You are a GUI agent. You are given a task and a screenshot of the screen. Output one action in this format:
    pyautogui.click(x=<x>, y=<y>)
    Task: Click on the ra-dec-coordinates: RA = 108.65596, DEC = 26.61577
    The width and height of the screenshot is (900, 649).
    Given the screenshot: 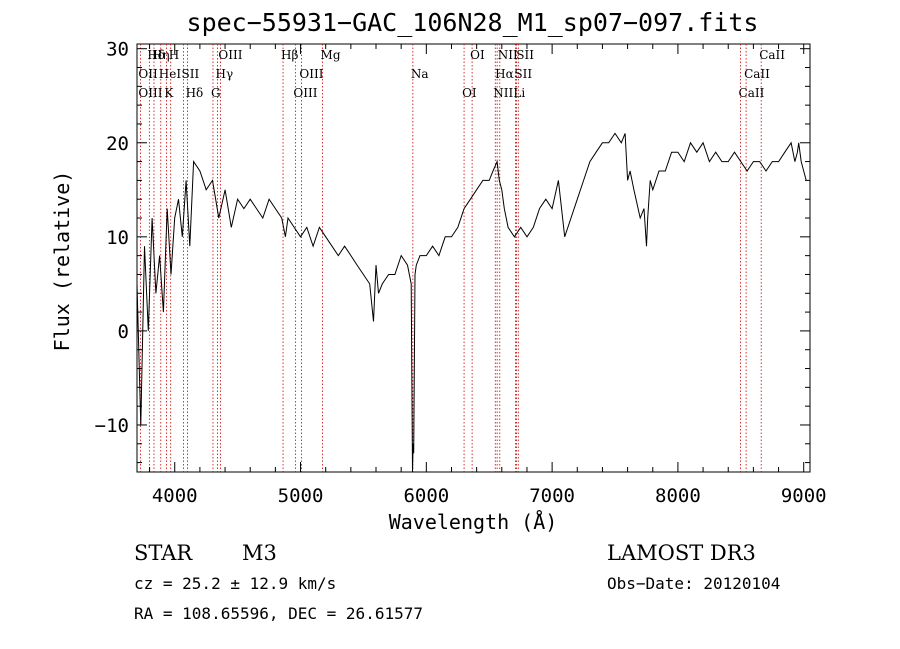 What is the action you would take?
    pyautogui.click(x=278, y=613)
    